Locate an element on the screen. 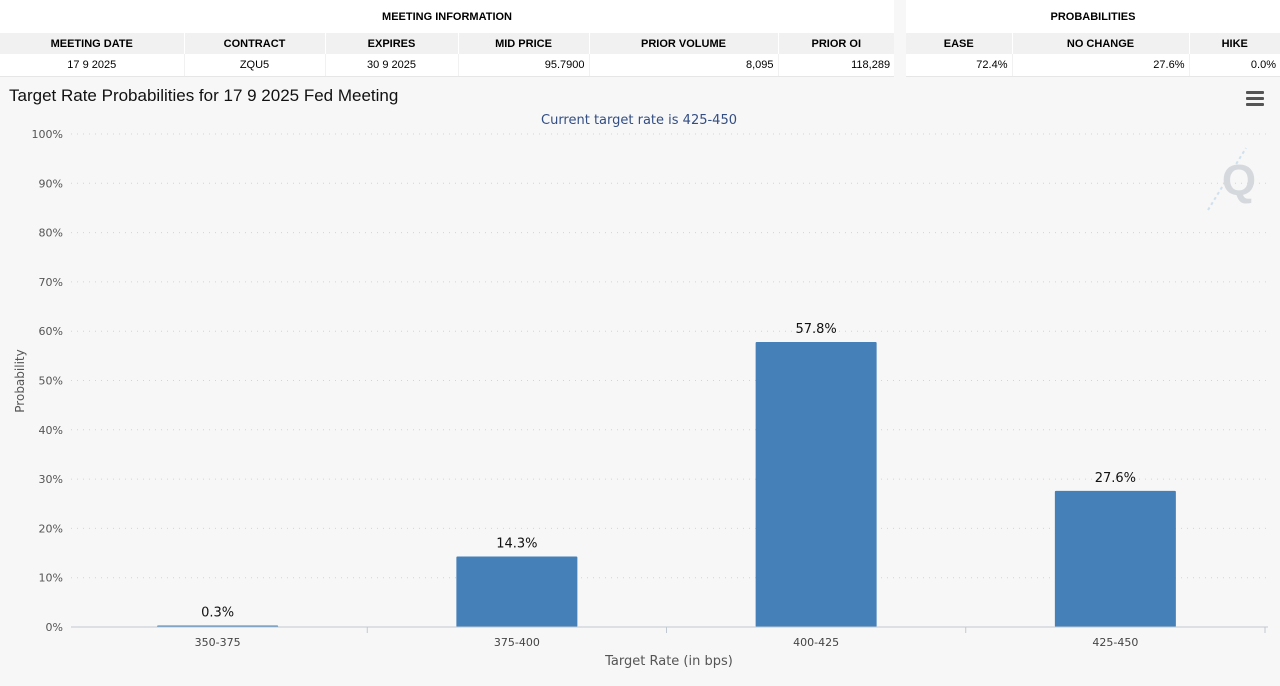 The image size is (1280, 686). data-label: 27.6% is located at coordinates (1115, 478).